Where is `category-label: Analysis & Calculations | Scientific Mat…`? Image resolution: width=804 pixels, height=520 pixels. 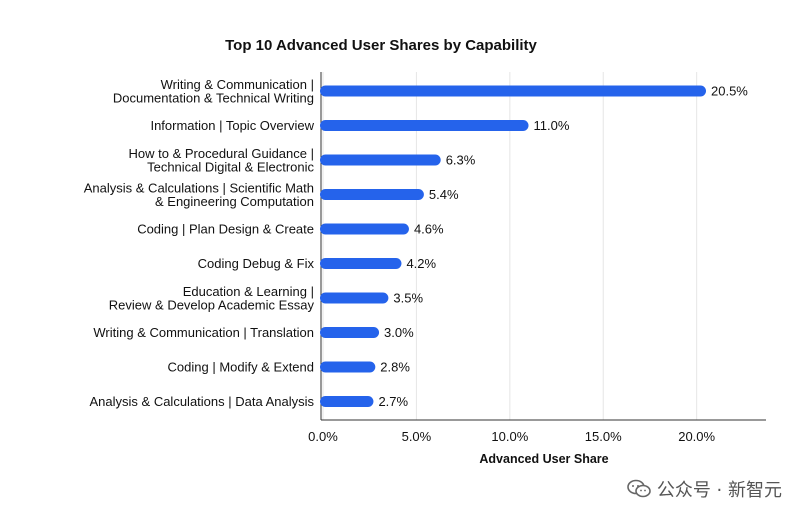 category-label: Analysis & Calculations | Scientific Mat… is located at coordinates (199, 194).